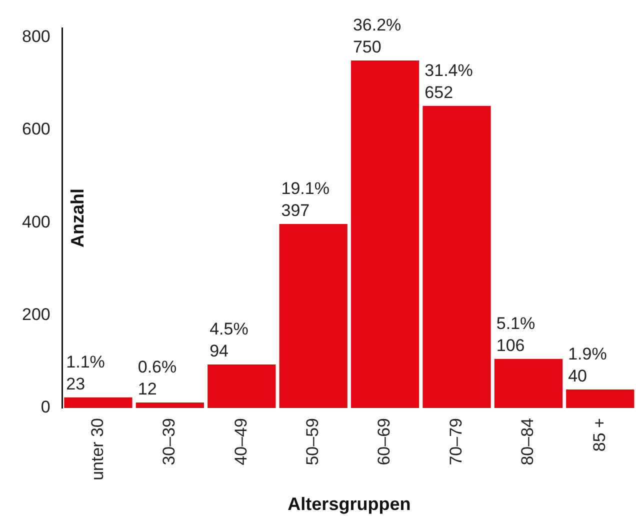 This screenshot has height=526, width=636. I want to click on data-label: 19.1% 397, so click(305, 199).